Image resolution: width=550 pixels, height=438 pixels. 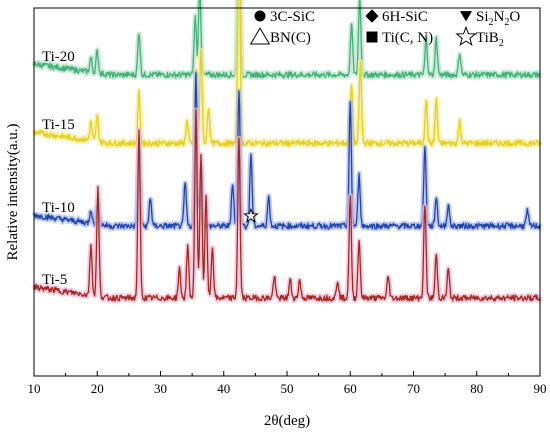 I want to click on x-tick-label-30: 30, so click(x=160, y=388).